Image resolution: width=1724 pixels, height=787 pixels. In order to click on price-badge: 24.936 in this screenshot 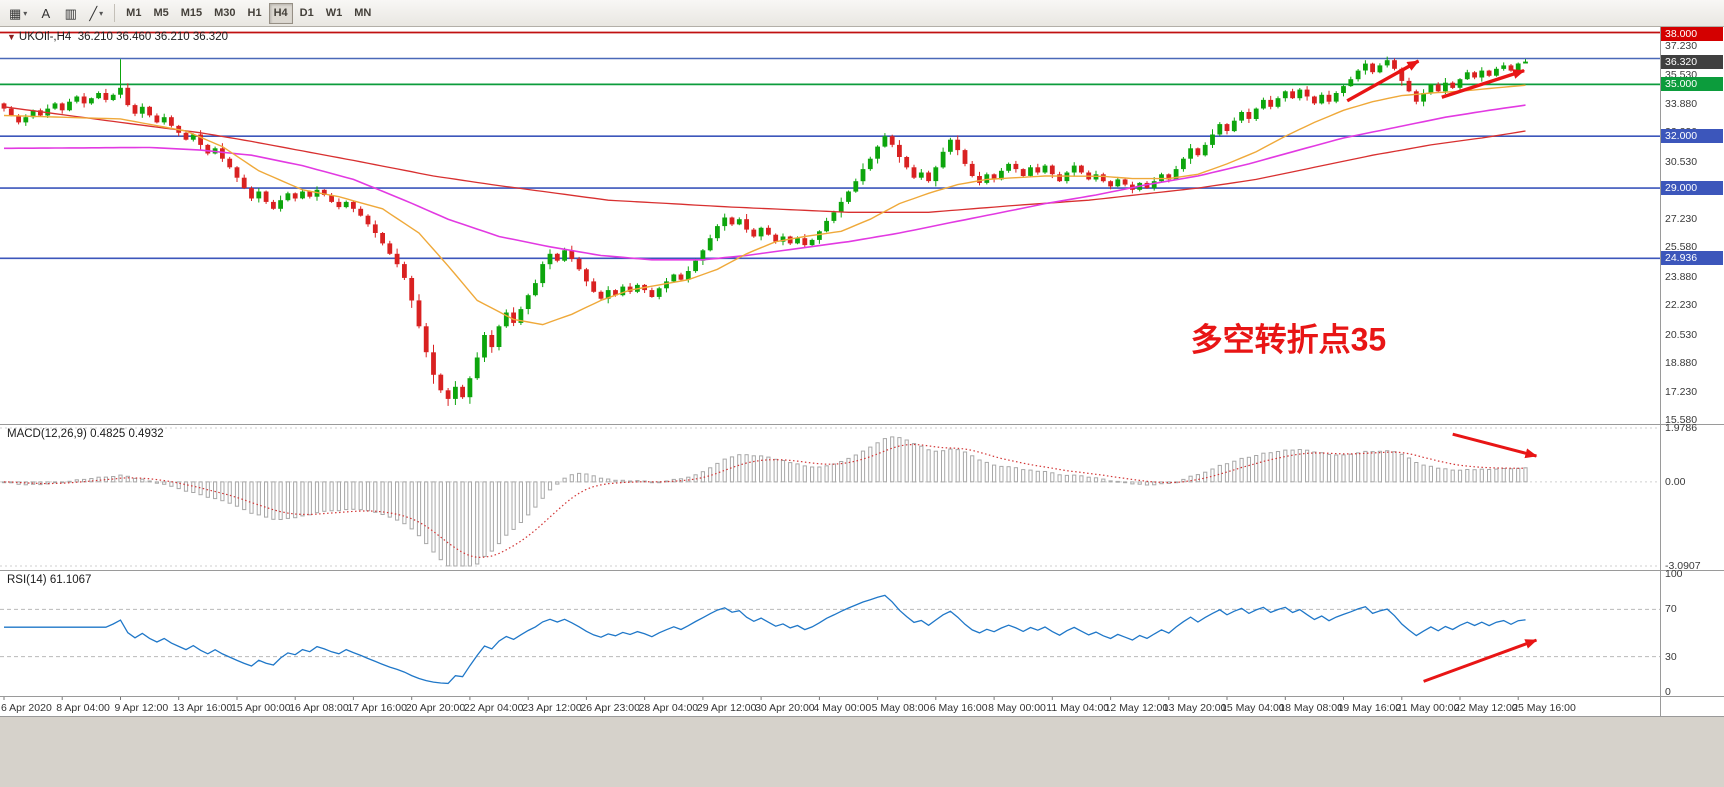, I will do `click(1692, 258)`.